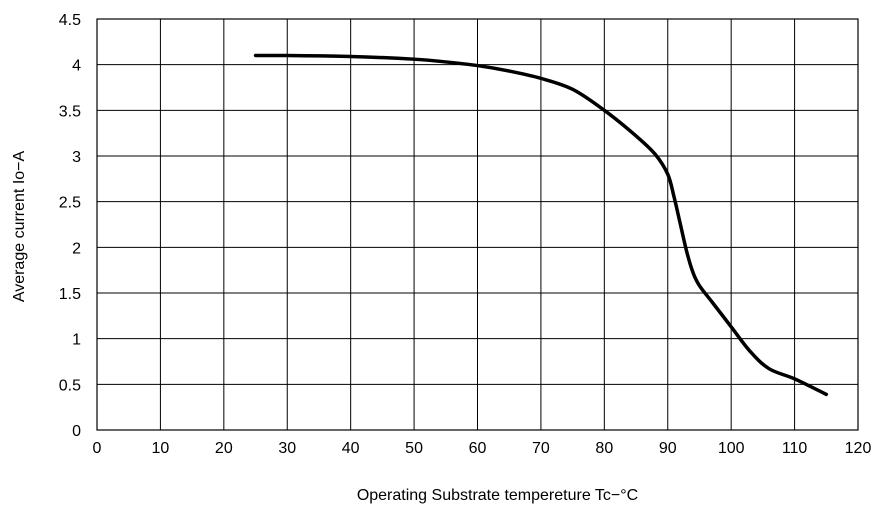 This screenshot has width=879, height=514. What do you see at coordinates (76, 66) in the screenshot?
I see `y-tick-label: 4` at bounding box center [76, 66].